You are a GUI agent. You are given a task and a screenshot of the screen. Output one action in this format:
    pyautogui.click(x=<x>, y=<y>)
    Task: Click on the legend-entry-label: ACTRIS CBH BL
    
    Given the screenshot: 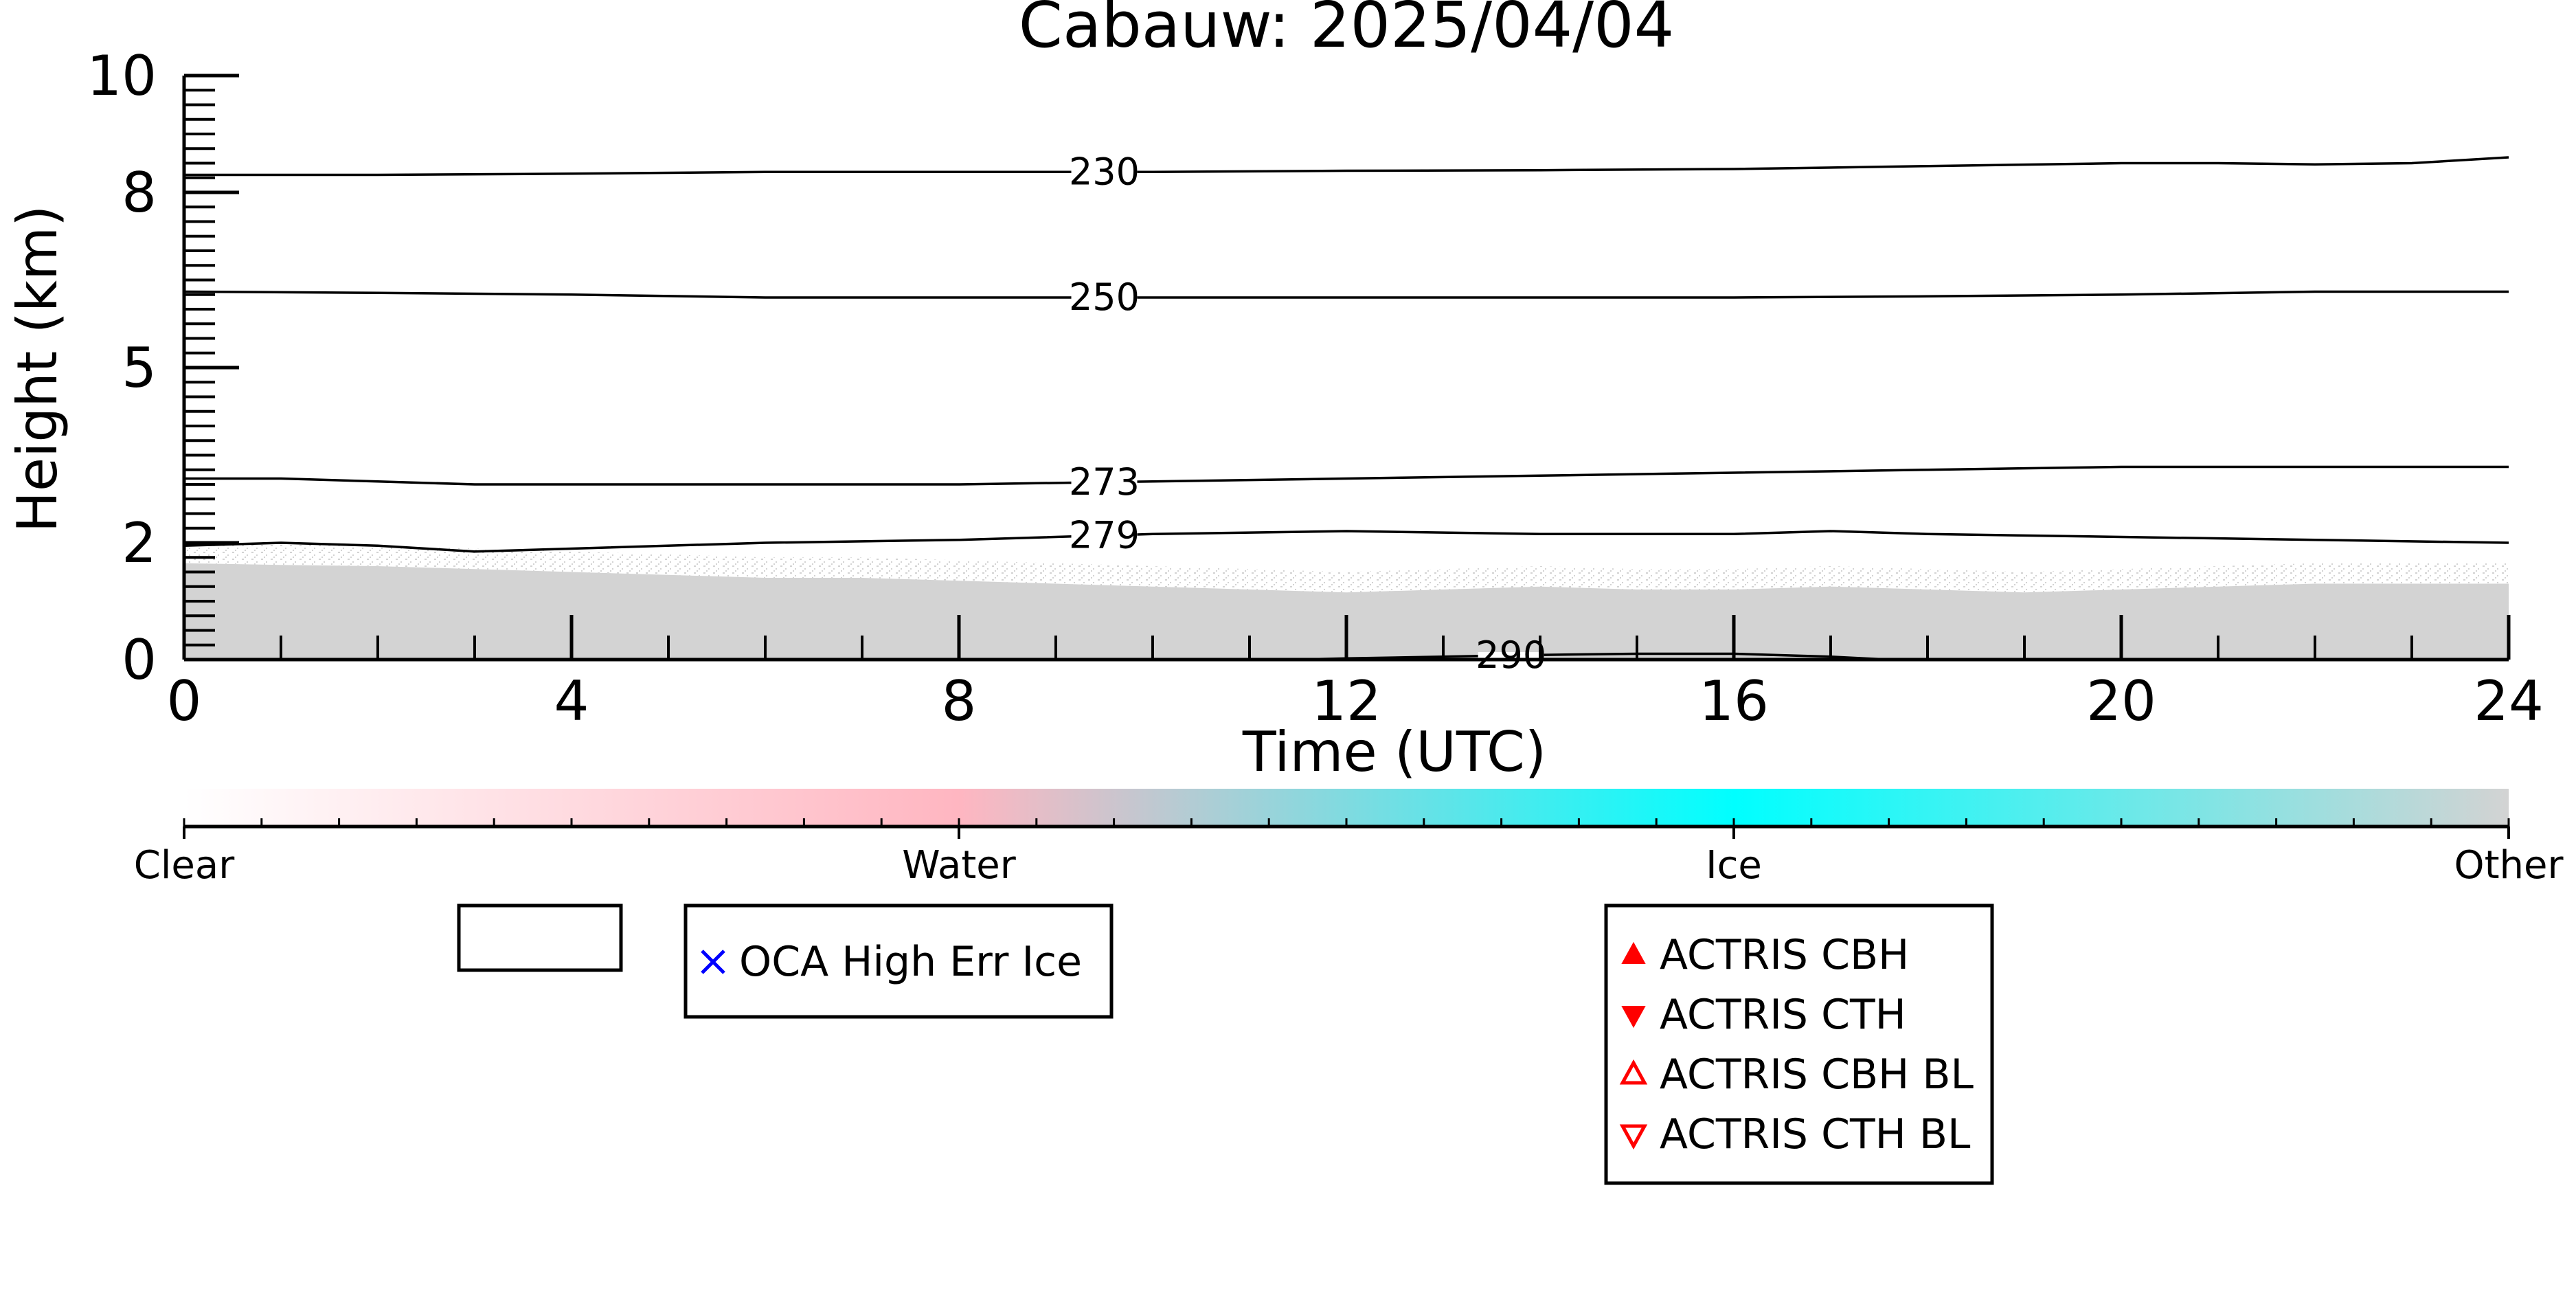 What is the action you would take?
    pyautogui.click(x=1817, y=1075)
    